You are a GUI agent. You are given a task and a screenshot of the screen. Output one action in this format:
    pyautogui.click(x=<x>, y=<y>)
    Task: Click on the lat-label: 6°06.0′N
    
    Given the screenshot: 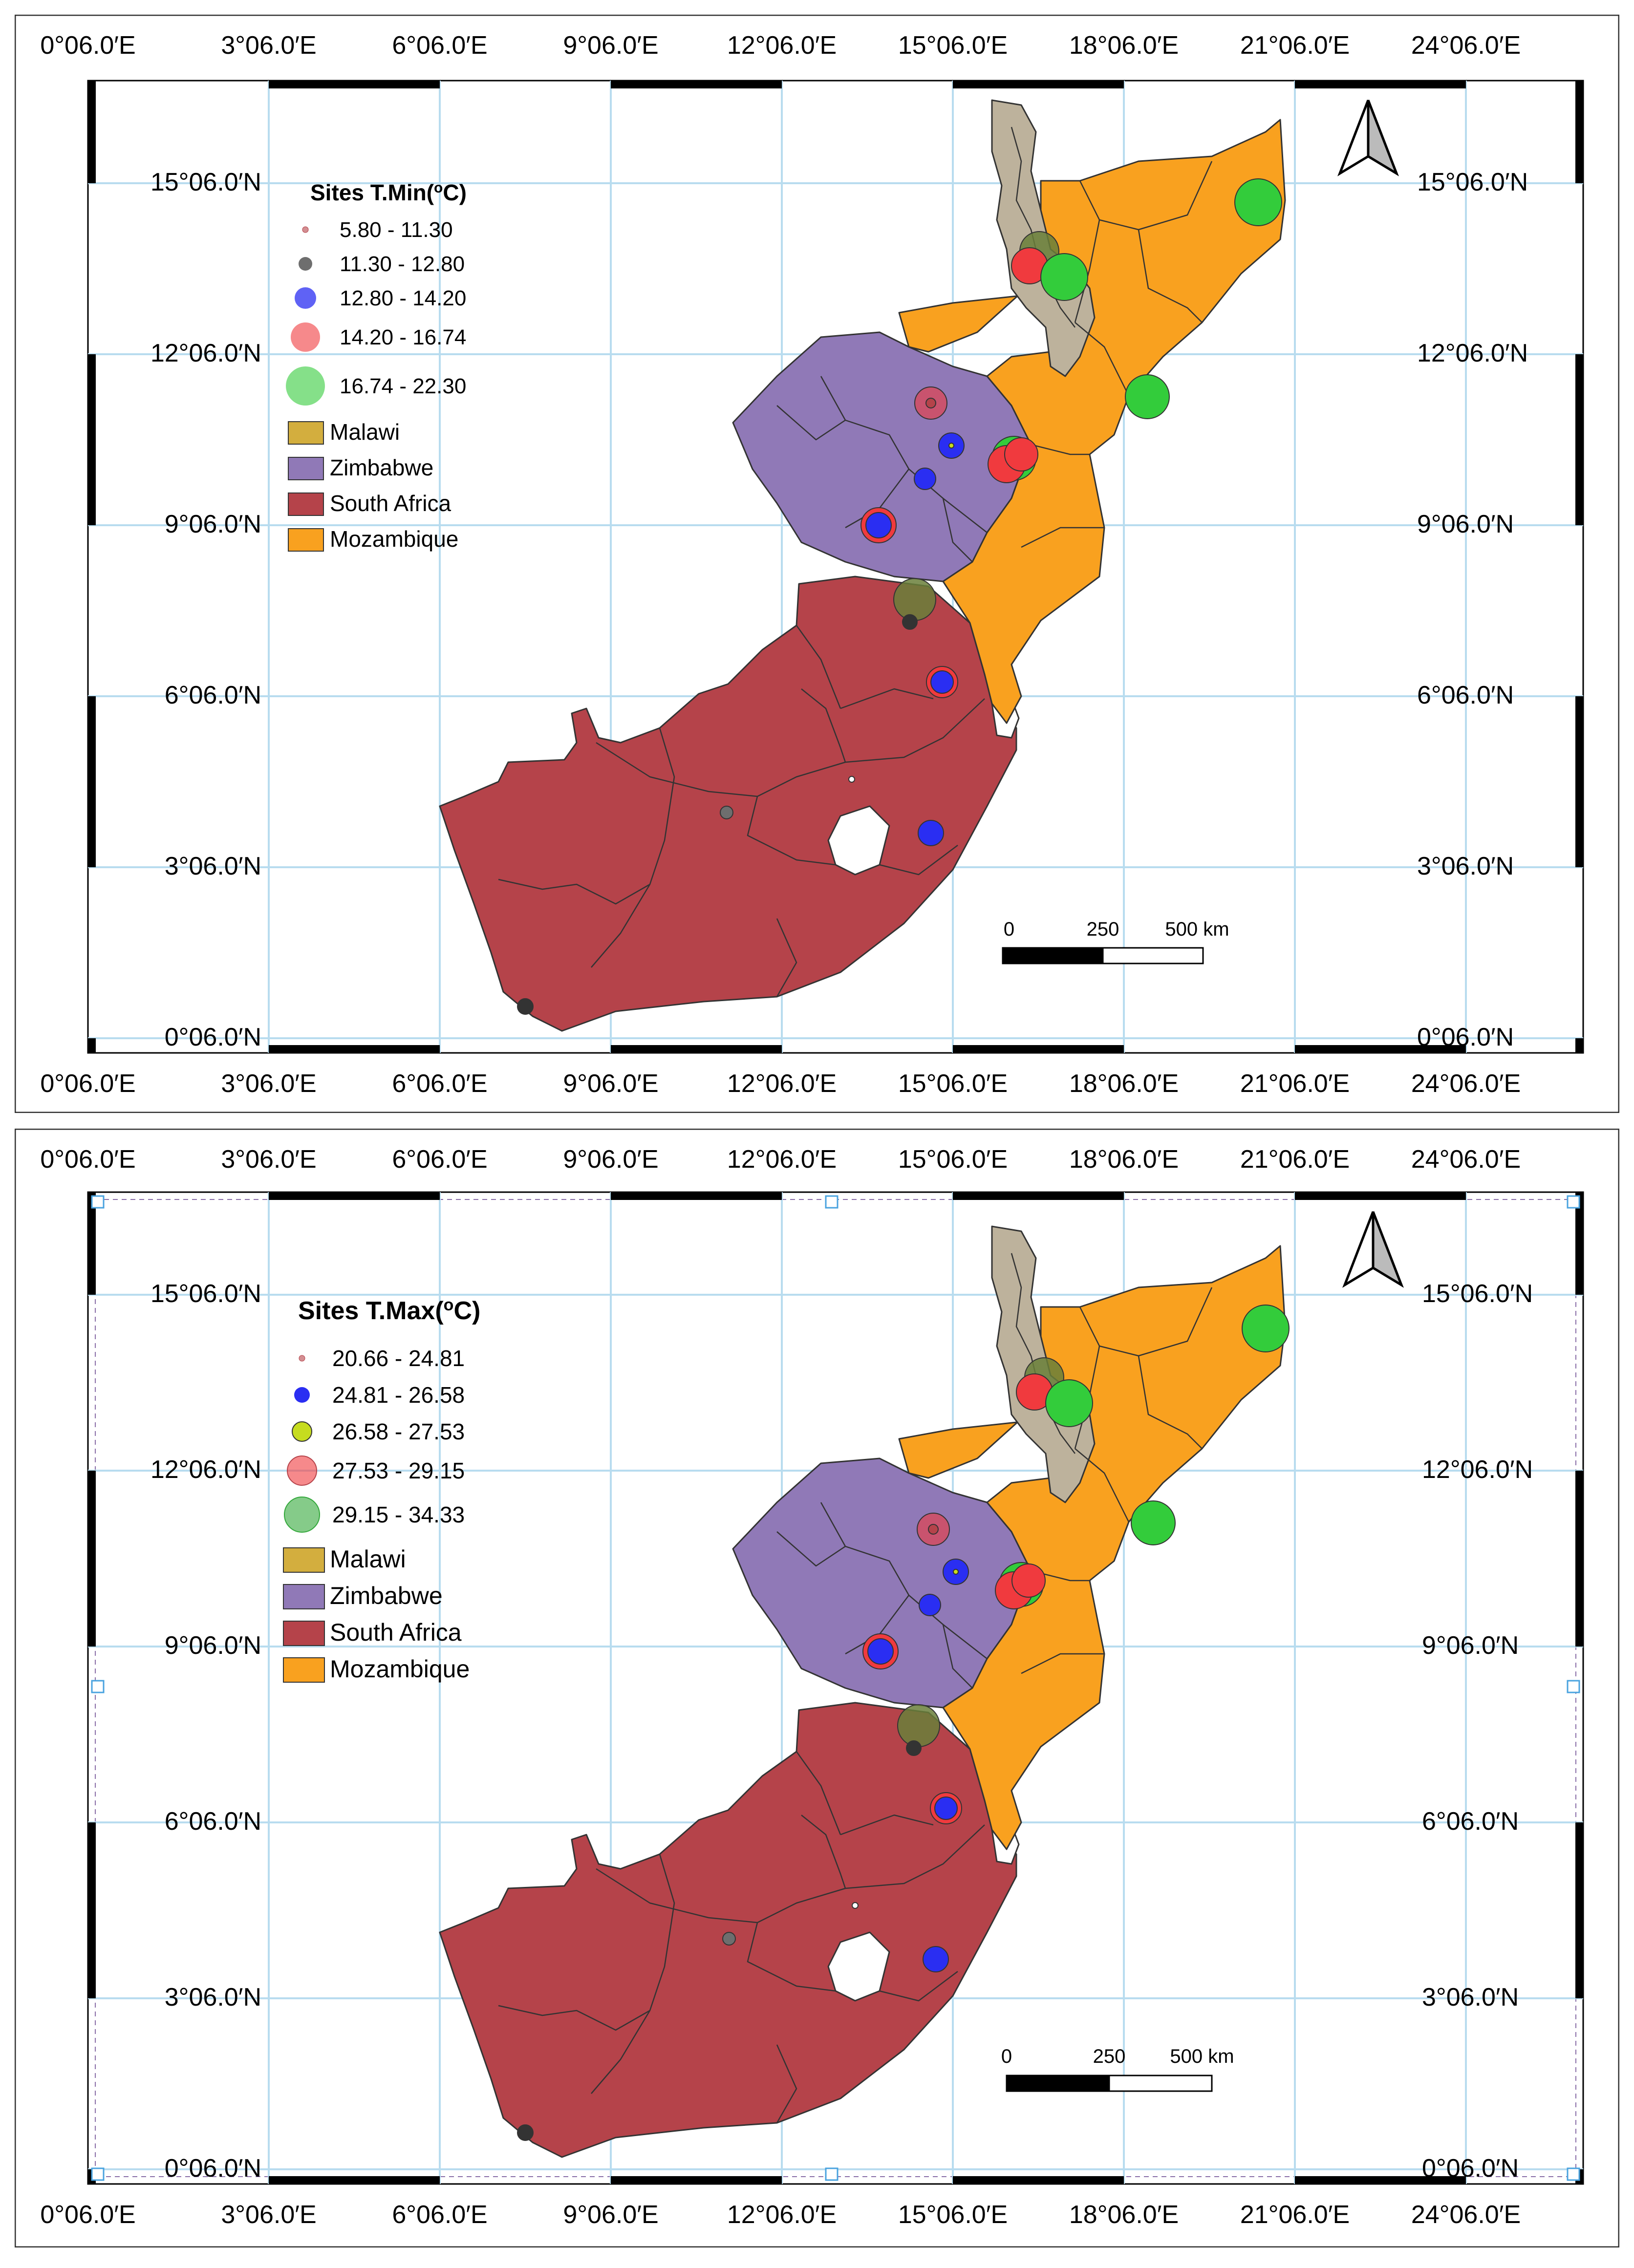 What is the action you would take?
    pyautogui.click(x=1470, y=1821)
    